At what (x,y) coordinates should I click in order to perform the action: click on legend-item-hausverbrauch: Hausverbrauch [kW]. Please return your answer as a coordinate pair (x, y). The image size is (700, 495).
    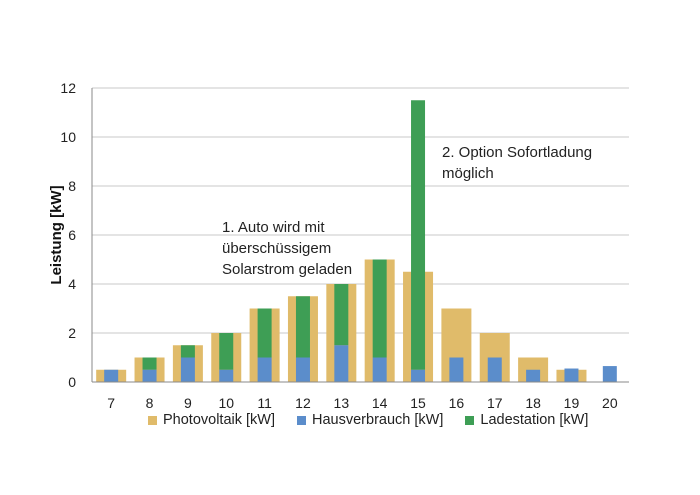
    Looking at the image, I should click on (370, 420).